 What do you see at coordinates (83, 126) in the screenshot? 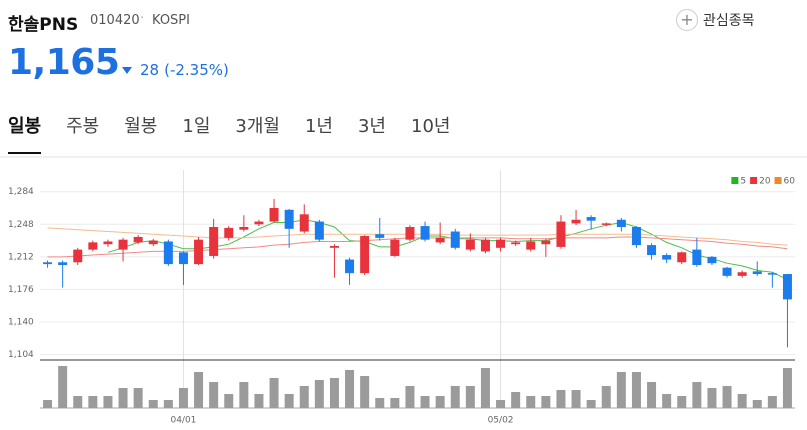
I see `tab: 주봉` at bounding box center [83, 126].